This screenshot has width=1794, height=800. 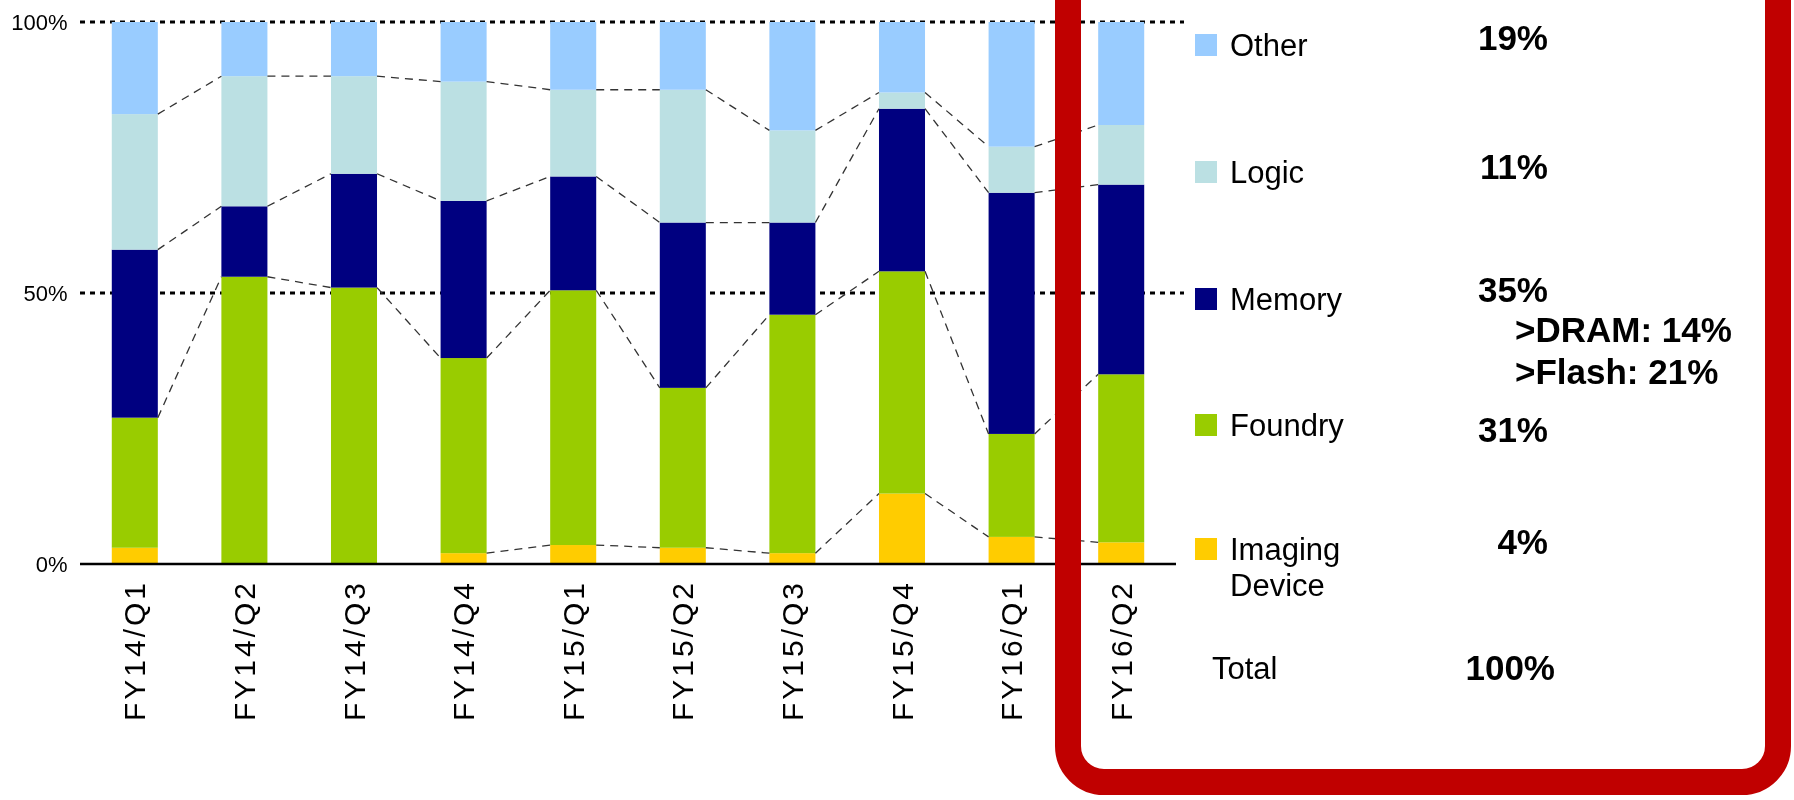 I want to click on text: 31%, so click(x=1512, y=430).